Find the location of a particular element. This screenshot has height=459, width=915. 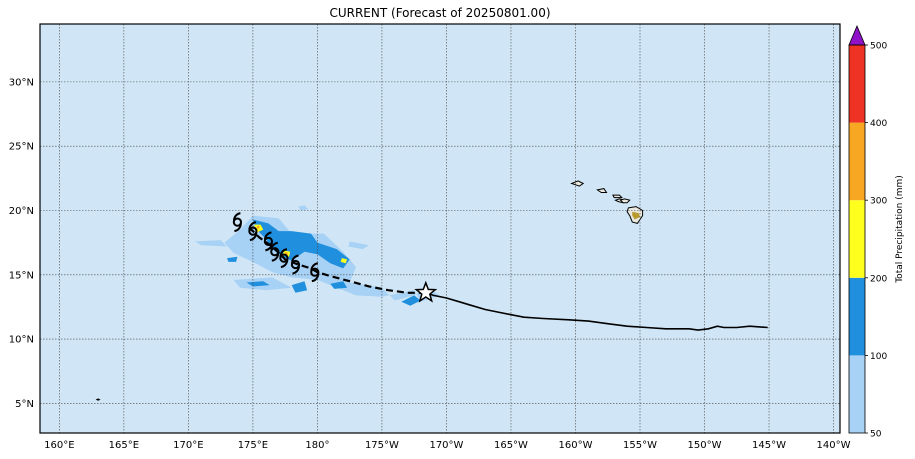

lon-tick-label-0: 160°E is located at coordinates (59, 445).